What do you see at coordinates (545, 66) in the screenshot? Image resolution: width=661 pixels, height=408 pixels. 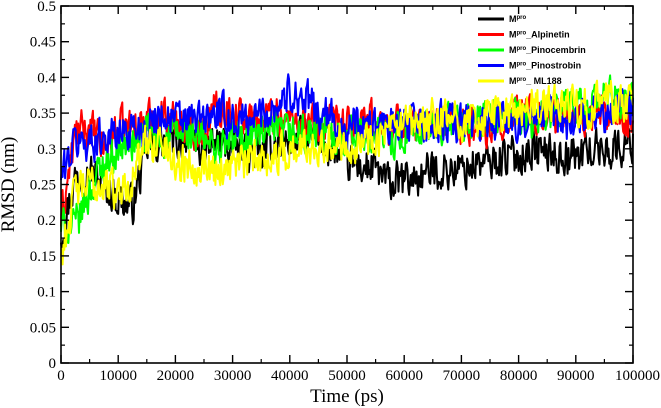 I see `legend-label: Mpro_Pinostrobin` at bounding box center [545, 66].